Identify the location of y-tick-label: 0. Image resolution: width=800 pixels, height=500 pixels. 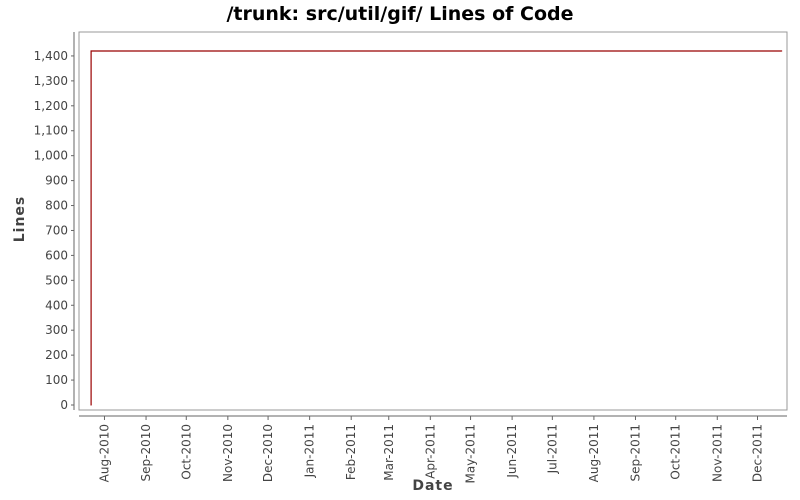
(64, 405).